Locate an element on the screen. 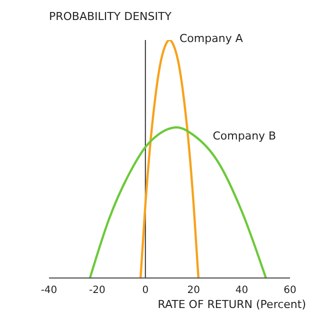  x-tick-label: 20 is located at coordinates (193, 290).